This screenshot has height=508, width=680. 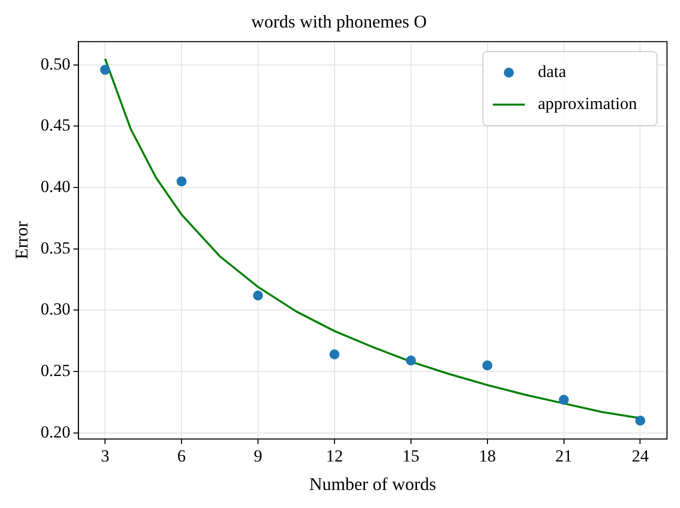 What do you see at coordinates (641, 456) in the screenshot?
I see `x-tick-label: 24` at bounding box center [641, 456].